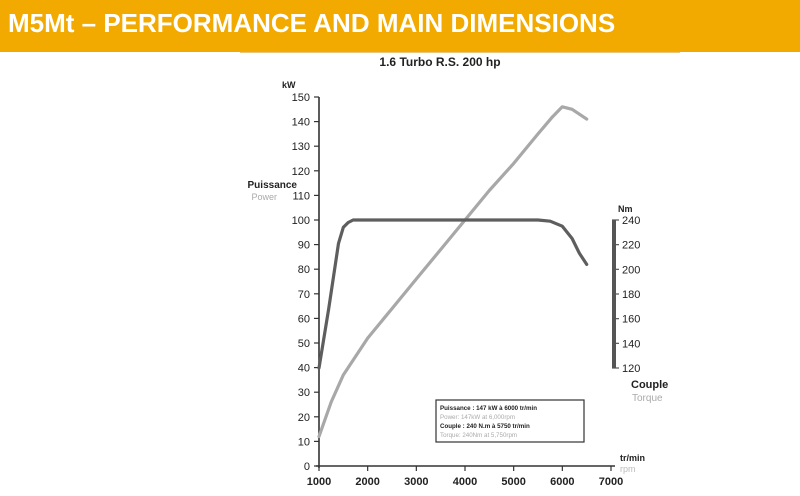  What do you see at coordinates (632, 458) in the screenshot?
I see `x-label-fr: tr/min` at bounding box center [632, 458].